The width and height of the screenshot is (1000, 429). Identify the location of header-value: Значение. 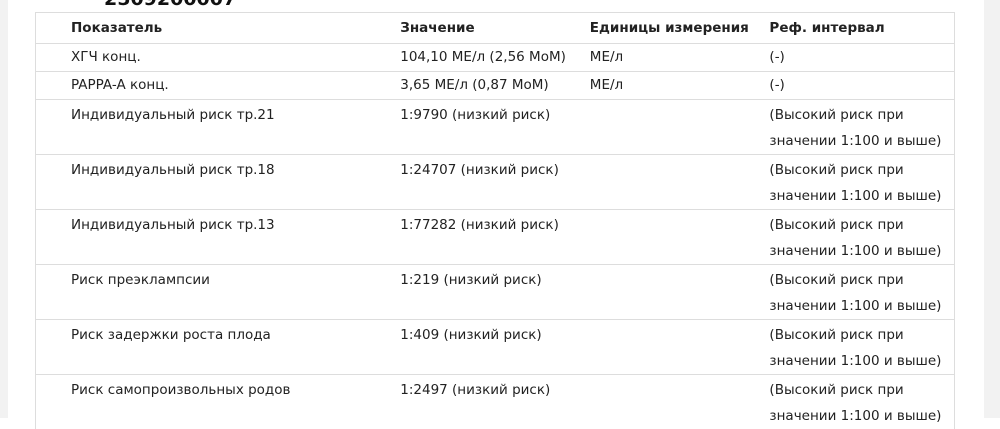
(495, 28).